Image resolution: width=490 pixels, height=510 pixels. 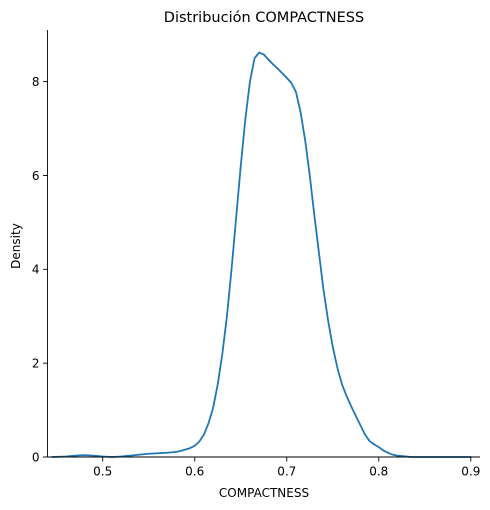 I want to click on y-tick-label: 6, so click(x=36, y=176).